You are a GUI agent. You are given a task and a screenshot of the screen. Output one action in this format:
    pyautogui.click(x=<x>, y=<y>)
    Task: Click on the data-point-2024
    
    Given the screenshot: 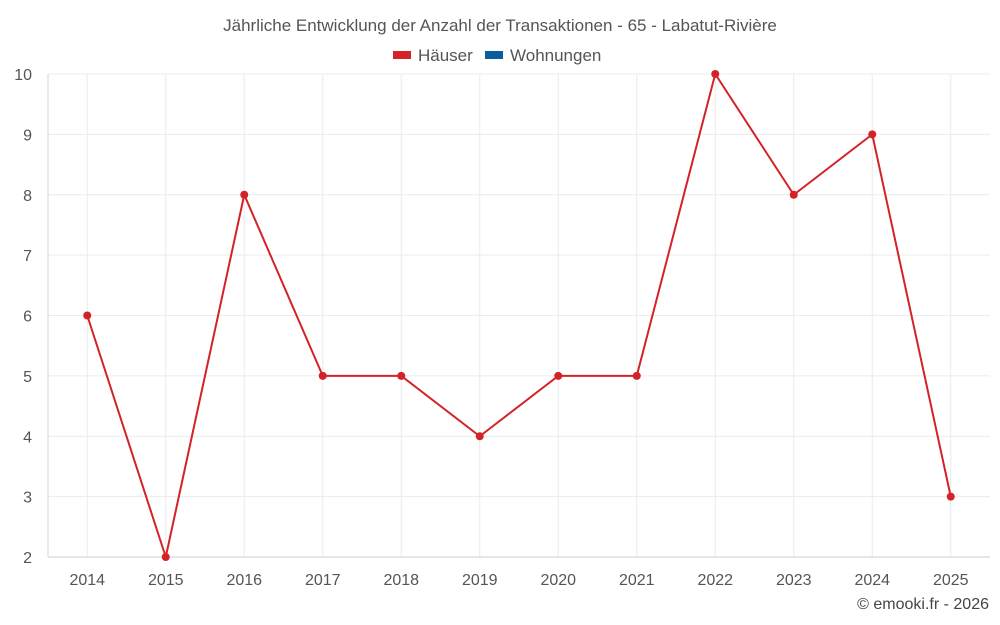 What is the action you would take?
    pyautogui.click(x=872, y=134)
    